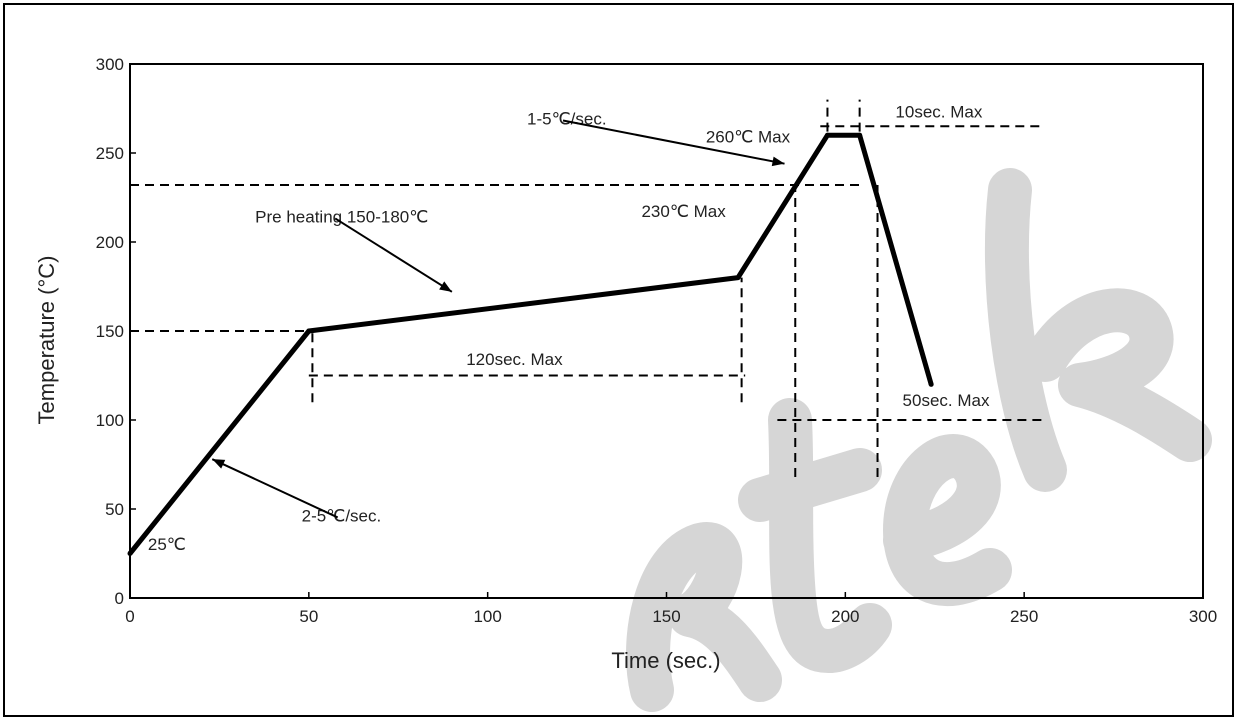 The width and height of the screenshot is (1239, 722). What do you see at coordinates (341, 216) in the screenshot?
I see `annotation-label: Pre heating 150-180℃` at bounding box center [341, 216].